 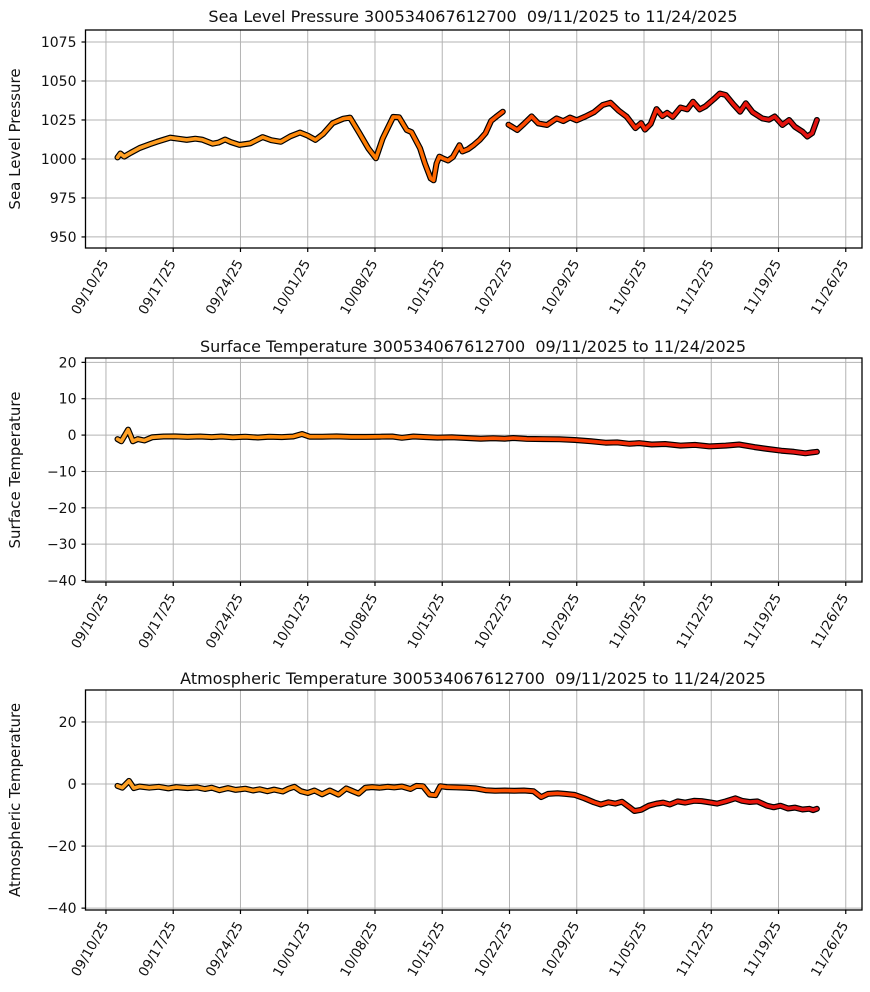 I want to click on y-tick-label: 1075, so click(x=59, y=43).